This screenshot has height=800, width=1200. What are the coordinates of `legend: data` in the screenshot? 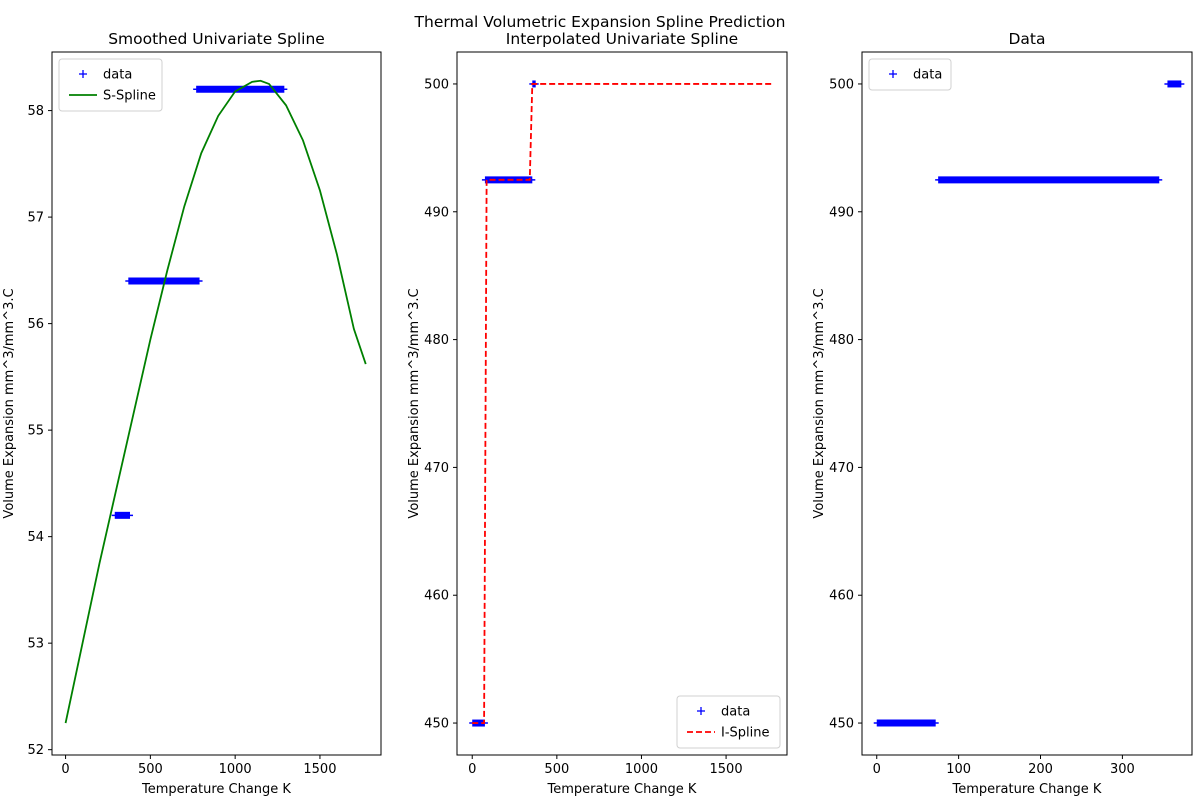 It's located at (910, 74).